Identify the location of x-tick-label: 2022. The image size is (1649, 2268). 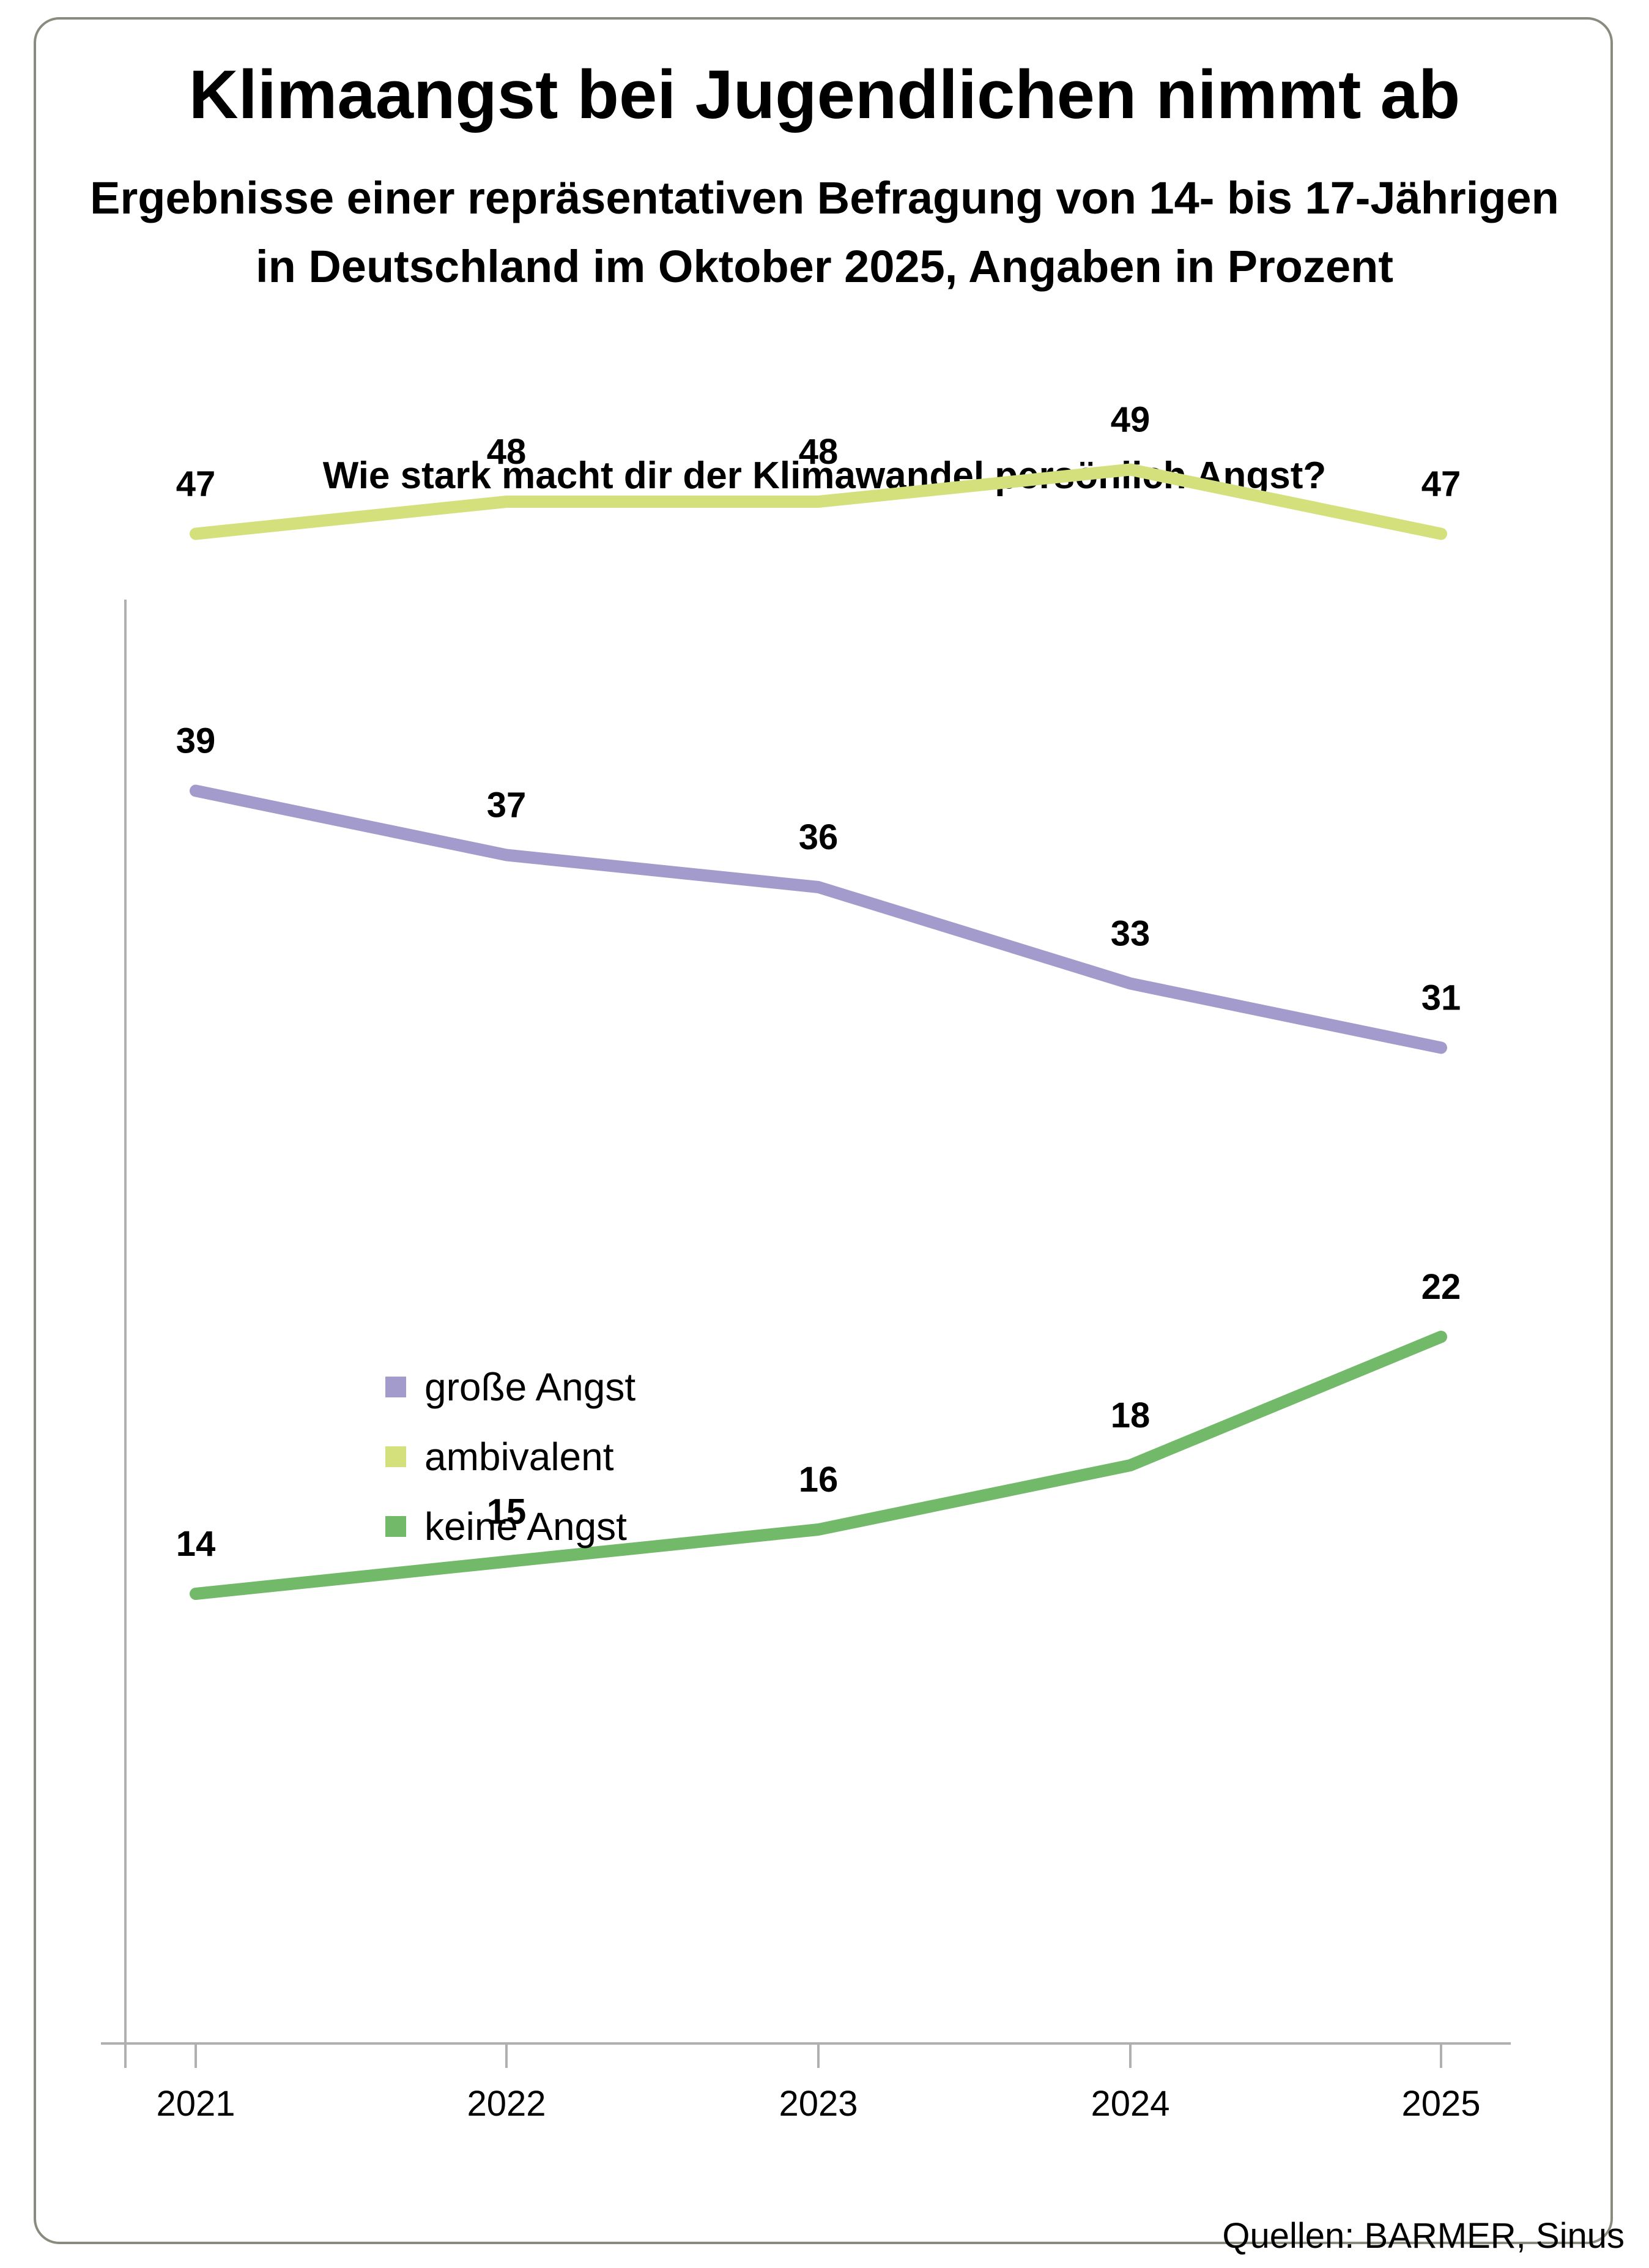
(506, 2104).